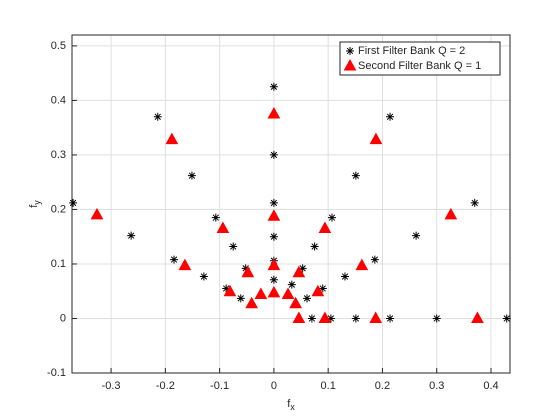  I want to click on y-label-sub: y, so click(37, 202).